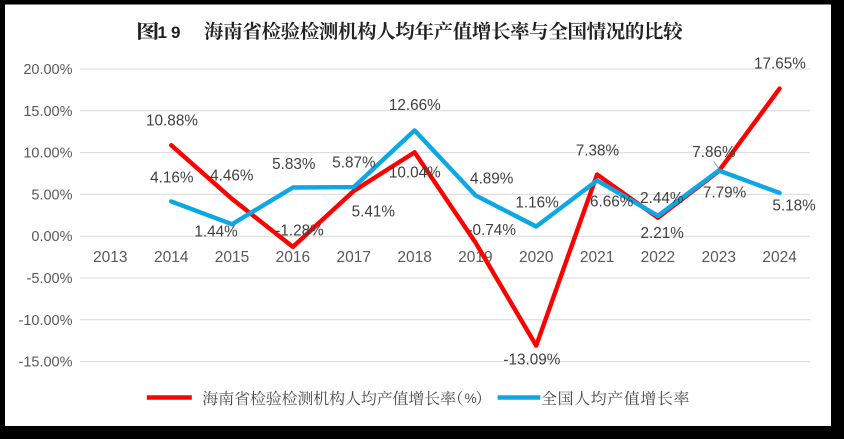 The width and height of the screenshot is (844, 439). Describe the element at coordinates (779, 257) in the screenshot. I see `svg-text: 2024` at that location.